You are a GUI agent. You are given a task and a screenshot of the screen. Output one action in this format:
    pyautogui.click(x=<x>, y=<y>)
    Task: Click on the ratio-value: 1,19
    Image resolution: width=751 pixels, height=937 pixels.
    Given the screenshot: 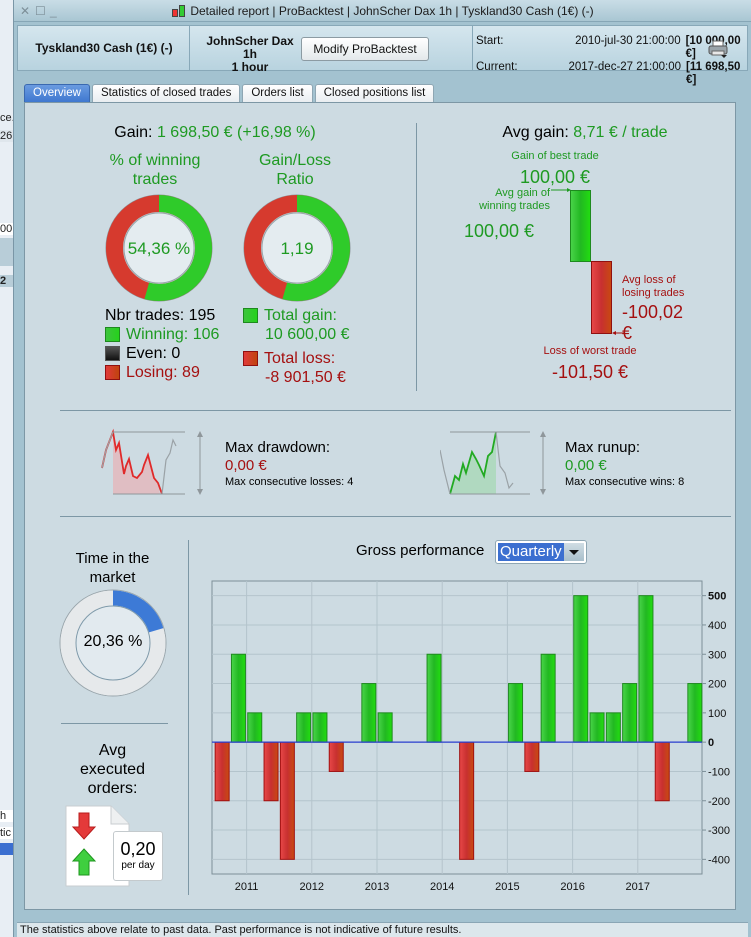 What is the action you would take?
    pyautogui.click(x=297, y=248)
    